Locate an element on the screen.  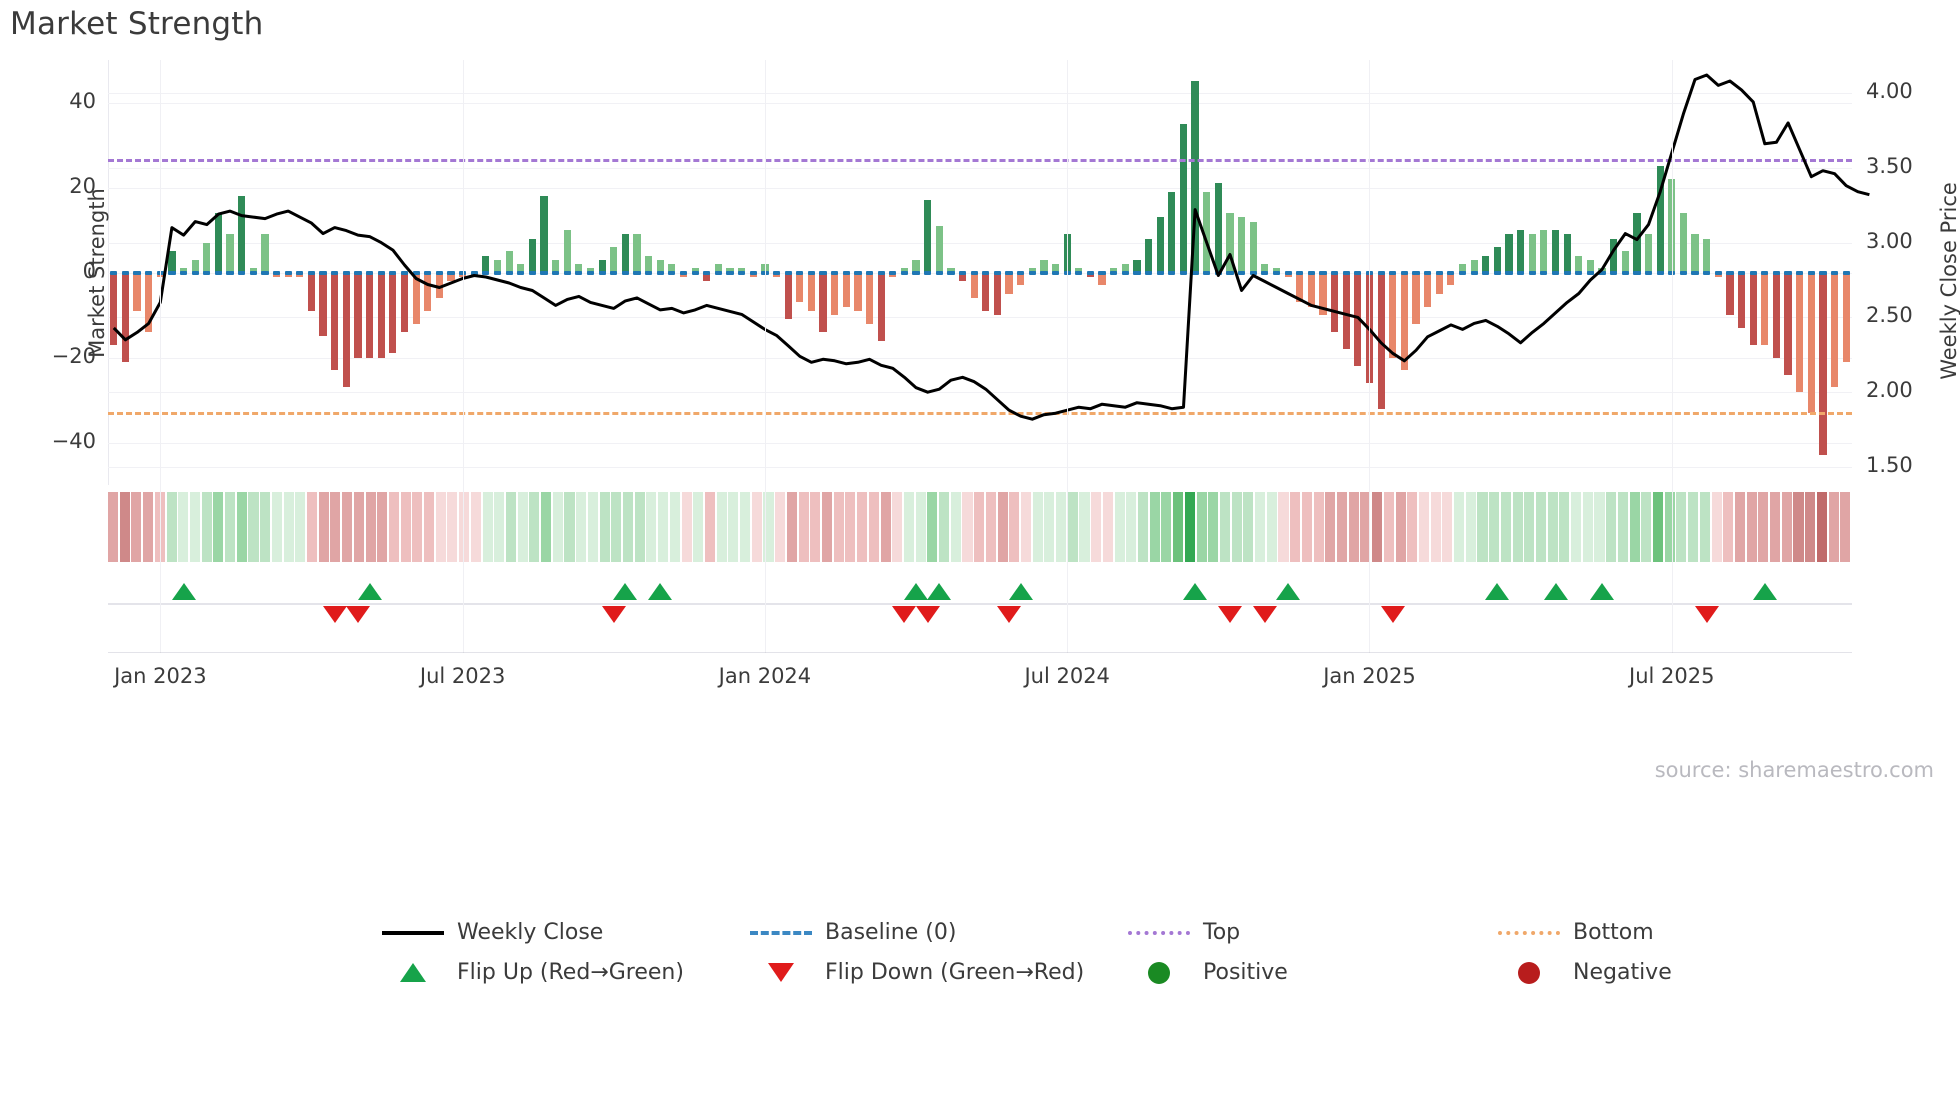
legend-item: Flip Up (Red→Green) is located at coordinates (533, 972).